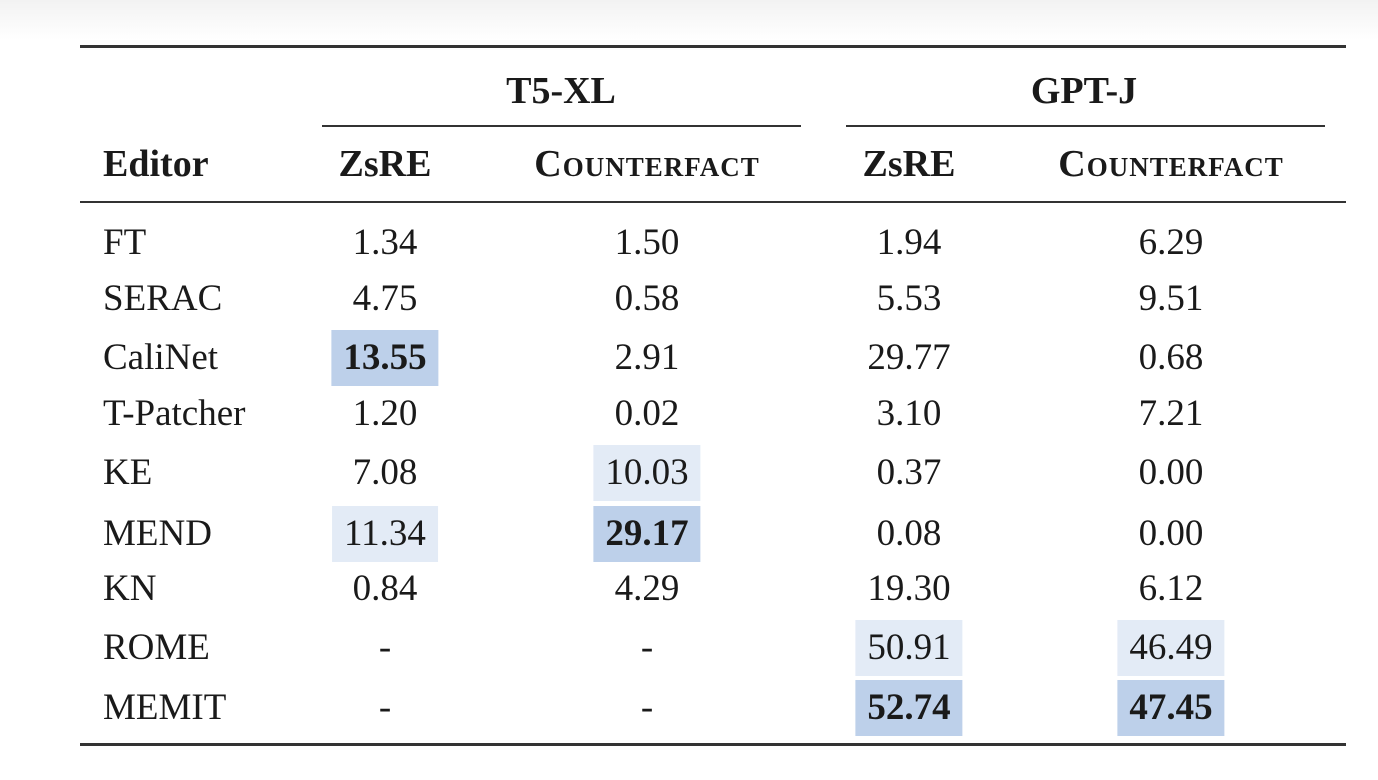 The image size is (1378, 780). I want to click on table-cell: 6.12, so click(1171, 588).